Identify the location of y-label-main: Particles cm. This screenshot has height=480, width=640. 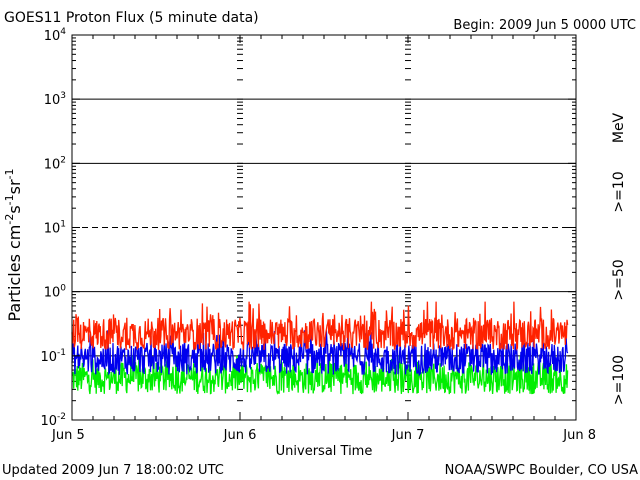
(14, 273).